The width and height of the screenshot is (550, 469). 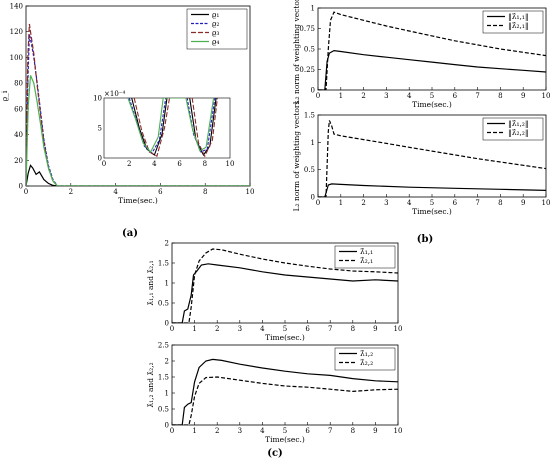 I want to click on y-tick-label: 60, so click(x=18, y=109).